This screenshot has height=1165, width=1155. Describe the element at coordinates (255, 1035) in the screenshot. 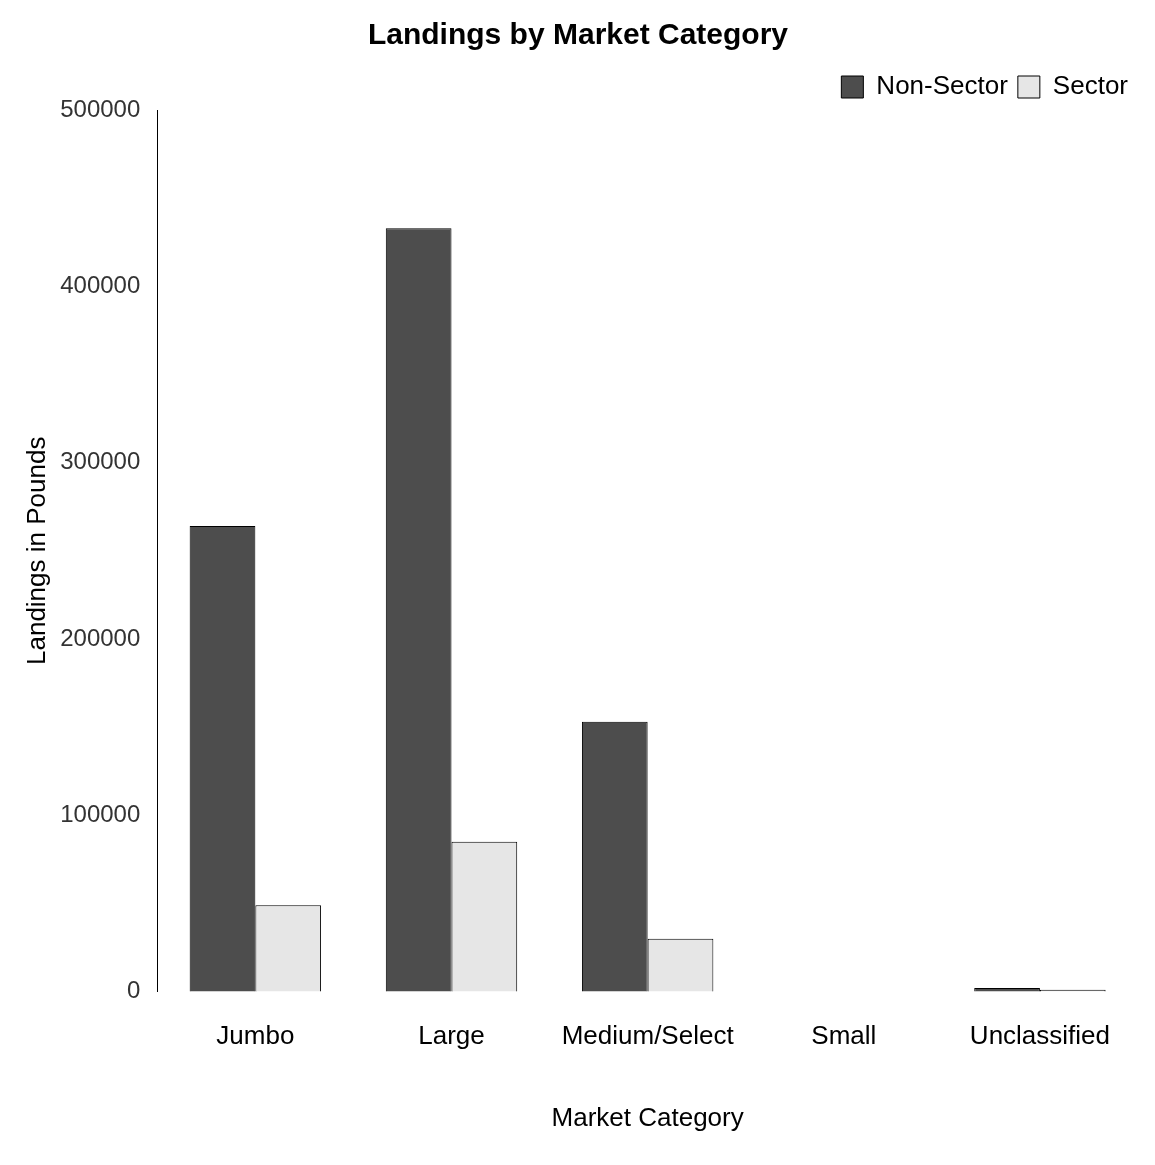

I see `x-tick-label: Jumbo` at that location.